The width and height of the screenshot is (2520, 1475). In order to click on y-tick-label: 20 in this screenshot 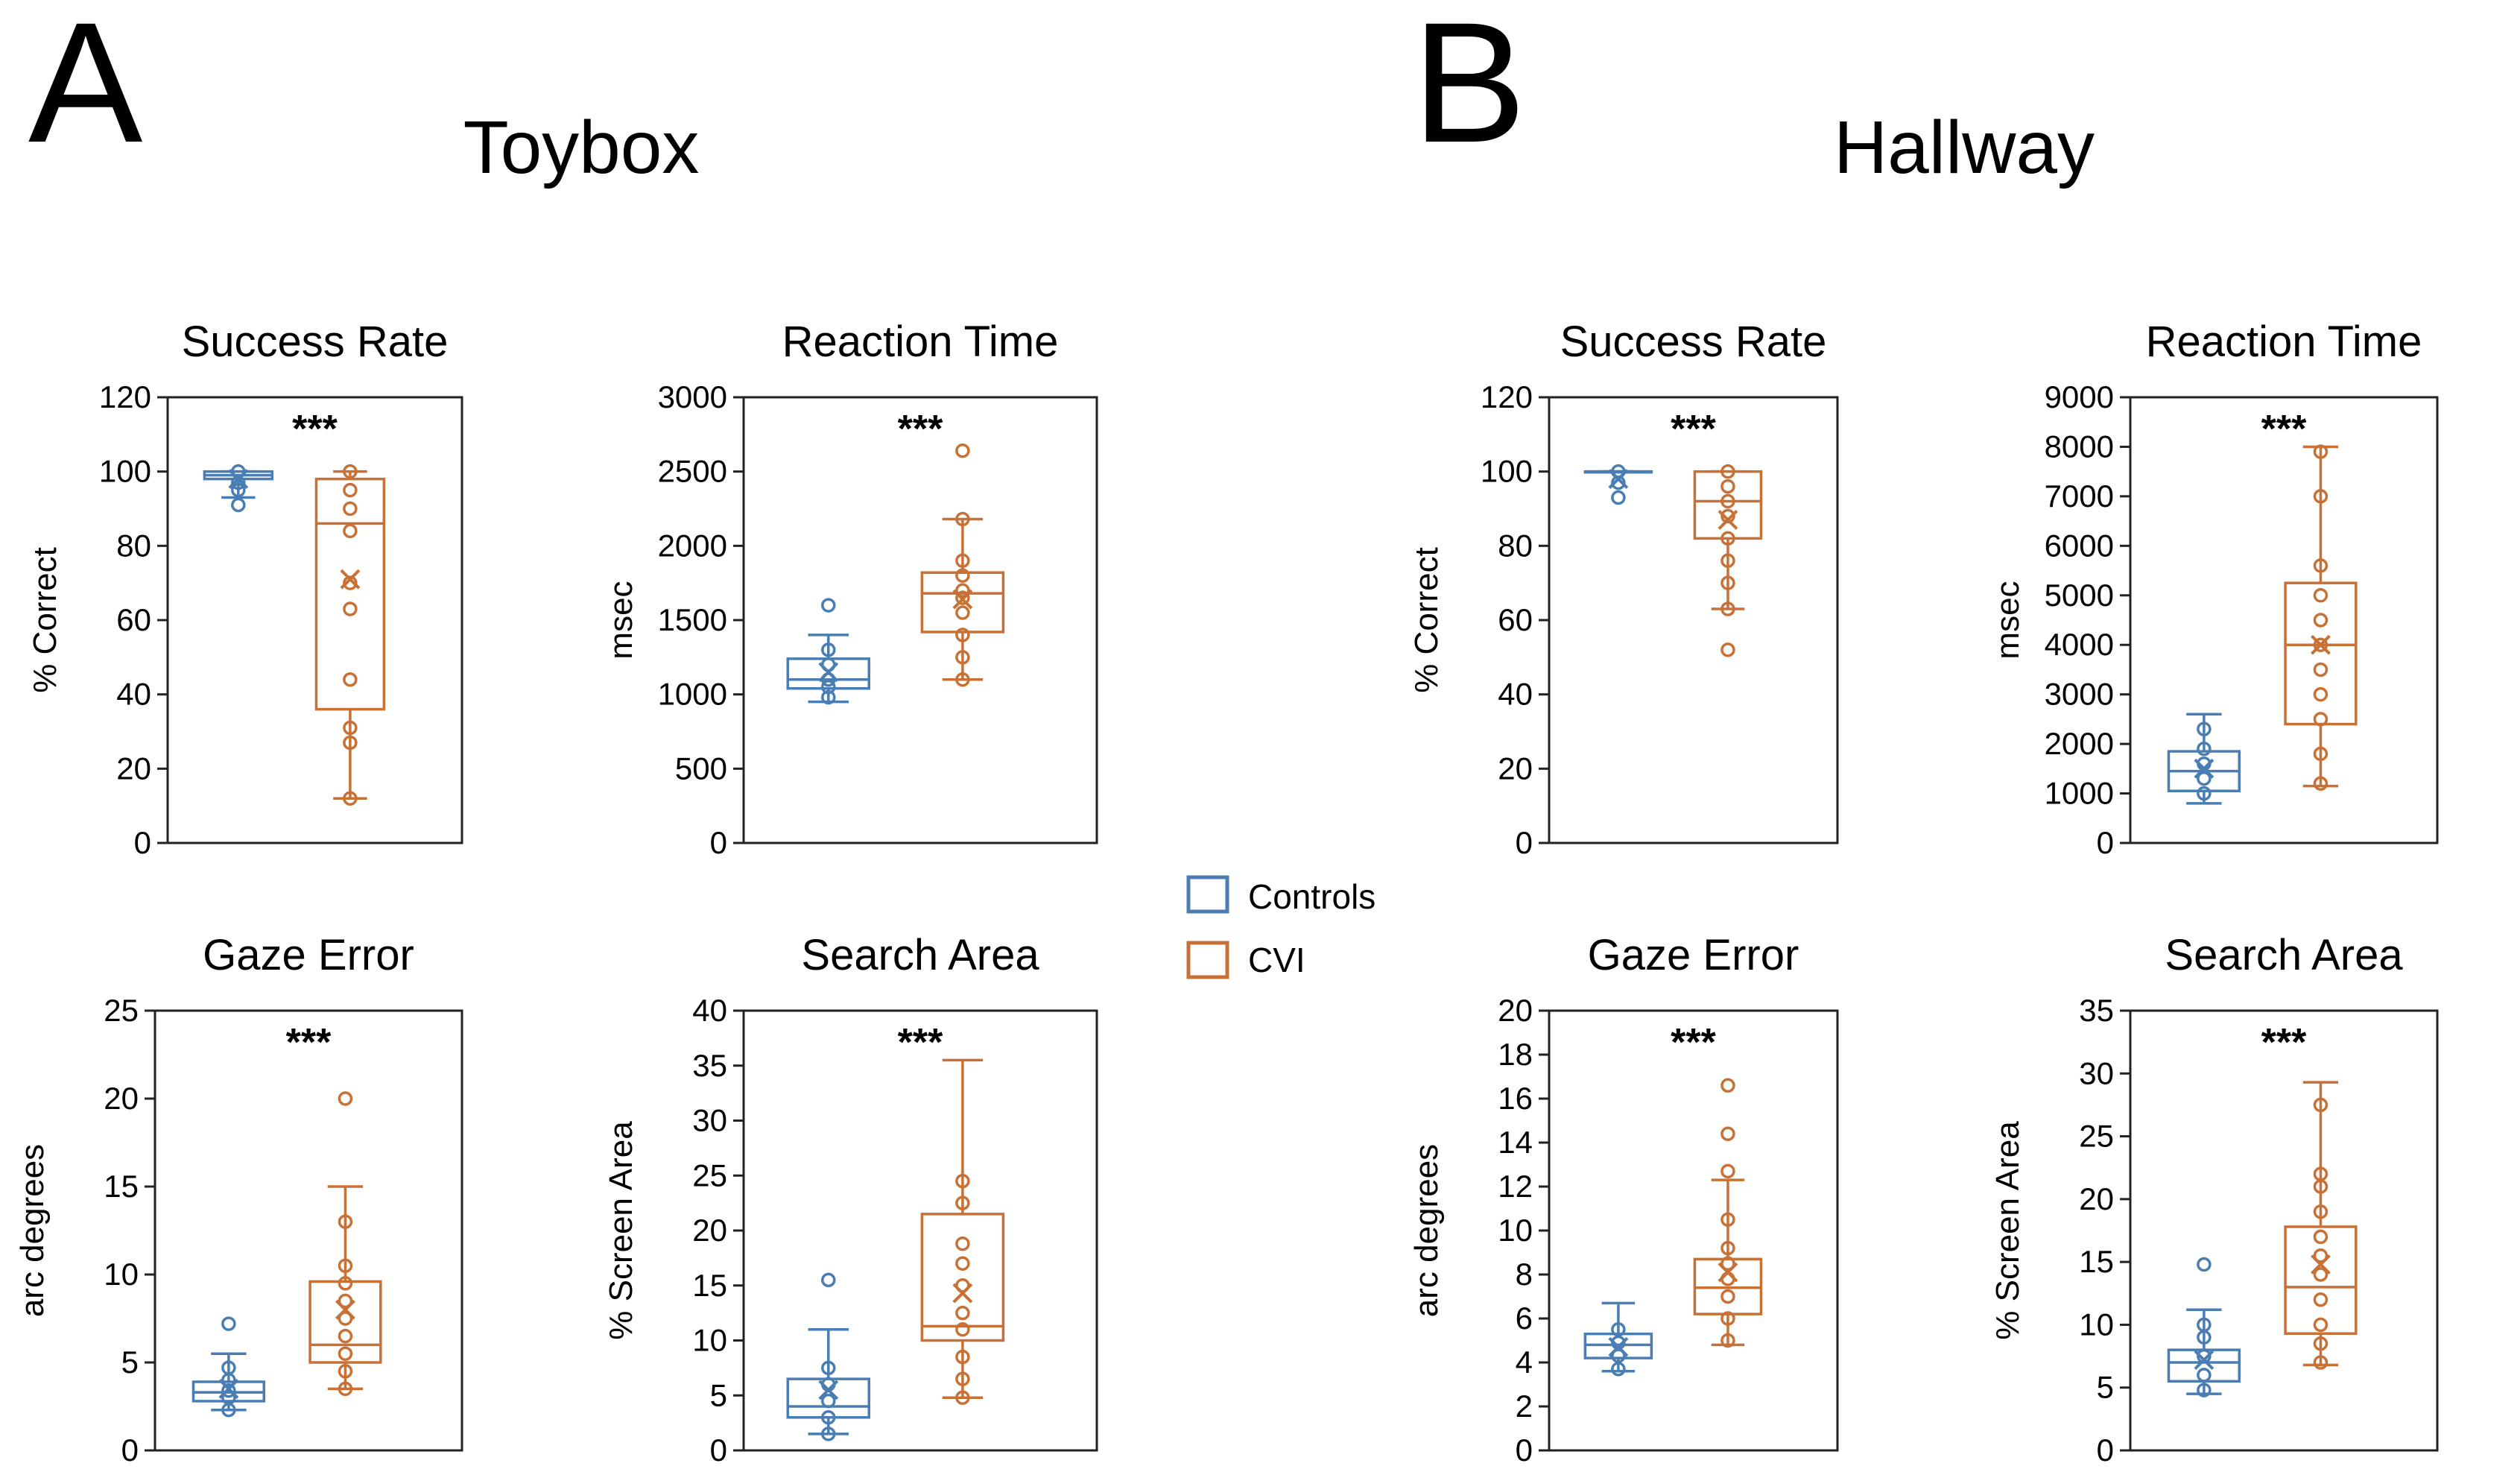, I will do `click(709, 1230)`.